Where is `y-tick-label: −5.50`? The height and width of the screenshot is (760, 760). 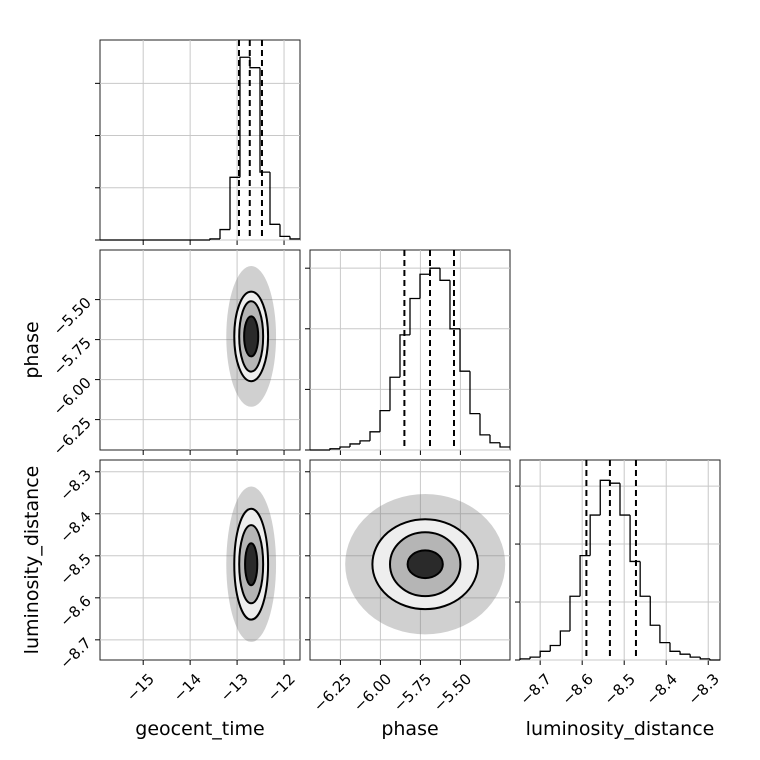
y-tick-label: −5.50 is located at coordinates (72, 316).